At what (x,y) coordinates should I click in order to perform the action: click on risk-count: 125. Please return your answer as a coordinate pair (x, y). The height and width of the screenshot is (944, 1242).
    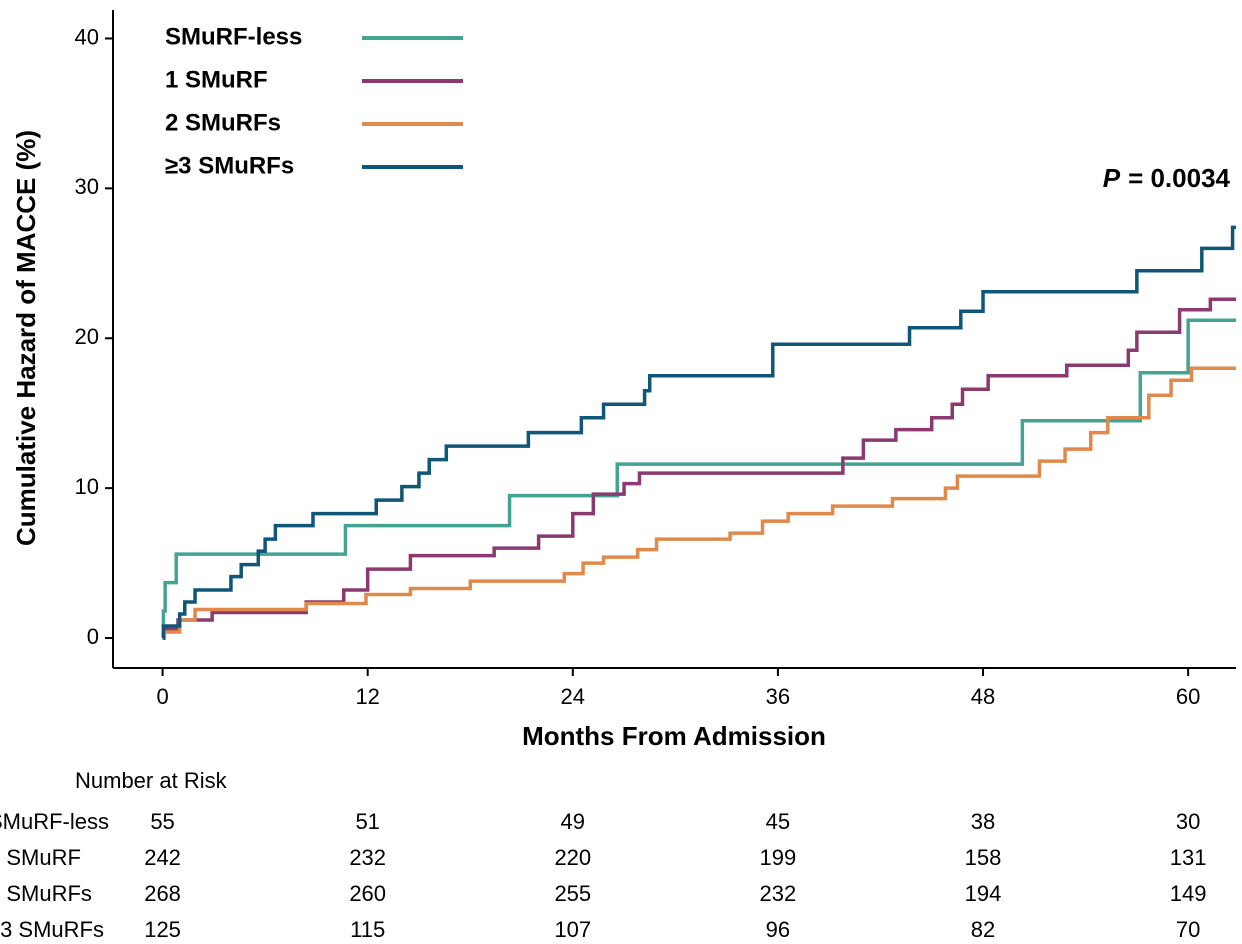
    Looking at the image, I should click on (162, 929).